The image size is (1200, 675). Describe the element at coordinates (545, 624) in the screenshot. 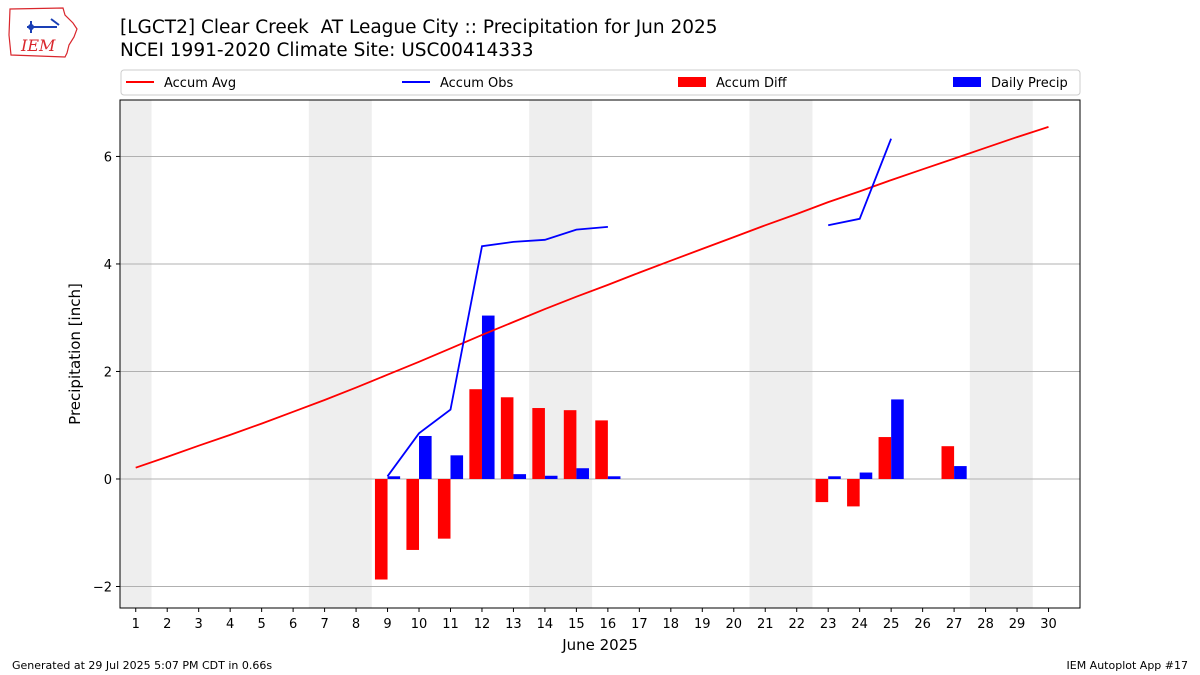

I see `x-tick-label: 14` at that location.